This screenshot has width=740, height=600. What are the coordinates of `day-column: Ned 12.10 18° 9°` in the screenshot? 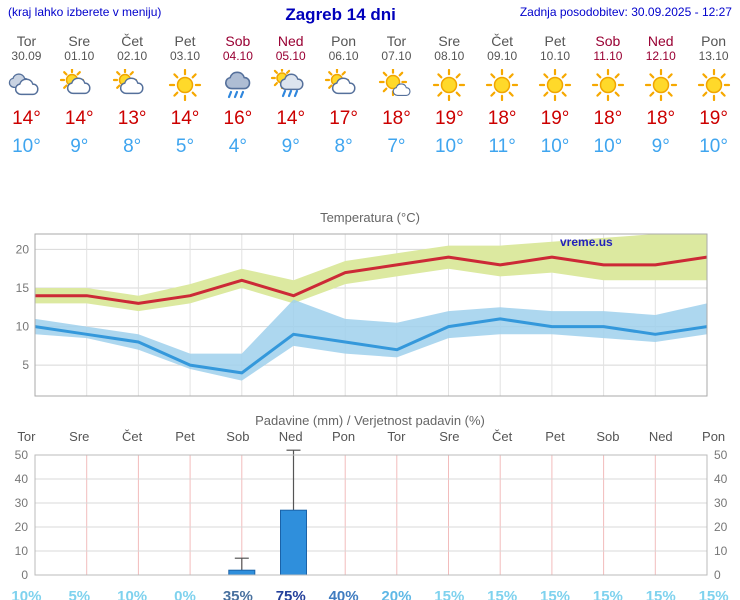 It's located at (660, 95).